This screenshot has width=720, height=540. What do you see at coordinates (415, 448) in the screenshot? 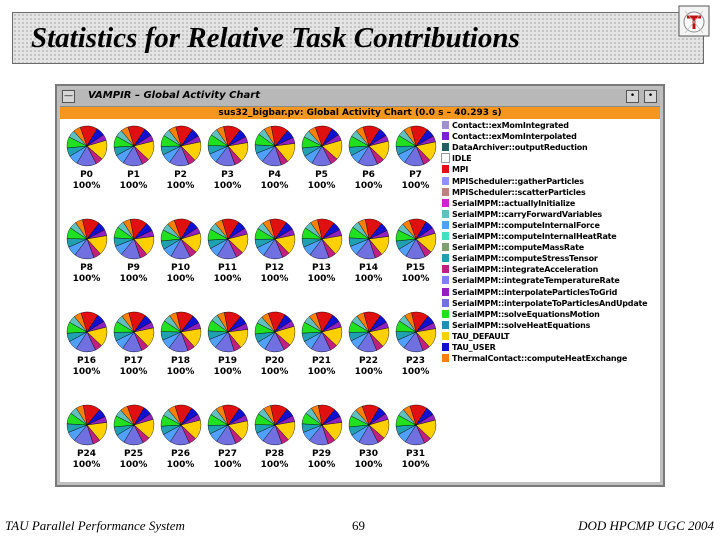
I see `pie-cell-p31: P31 100%` at bounding box center [415, 448].